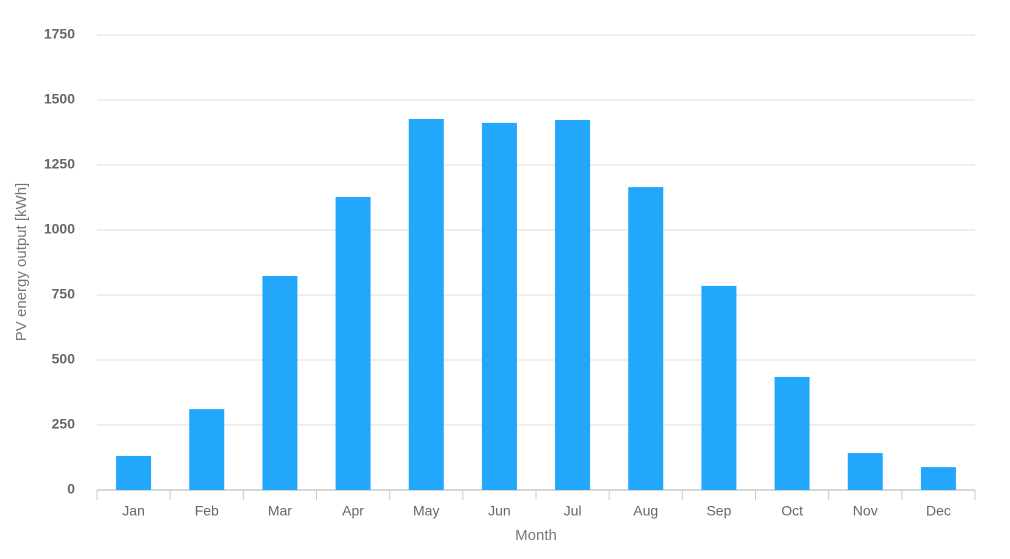  I want to click on y-axis-title: PV energy output [kWh], so click(21, 262).